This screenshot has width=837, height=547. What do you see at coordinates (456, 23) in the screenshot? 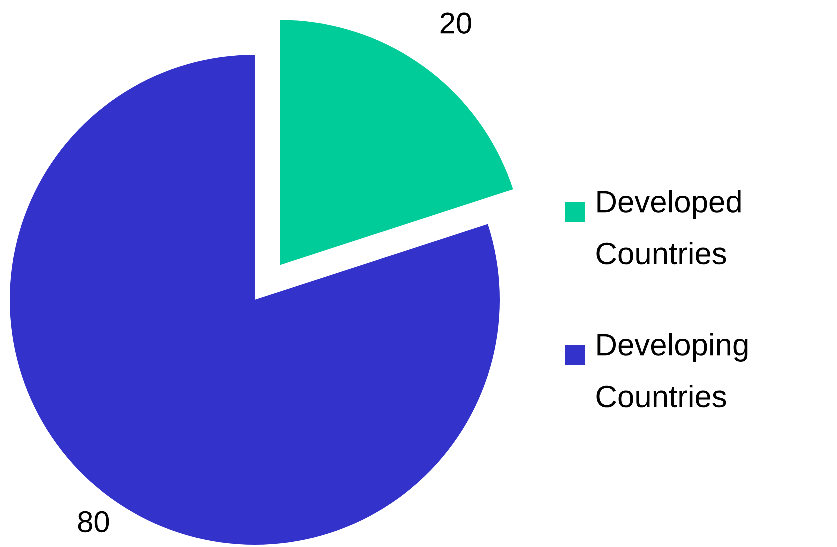
I see `data-label: 20` at bounding box center [456, 23].